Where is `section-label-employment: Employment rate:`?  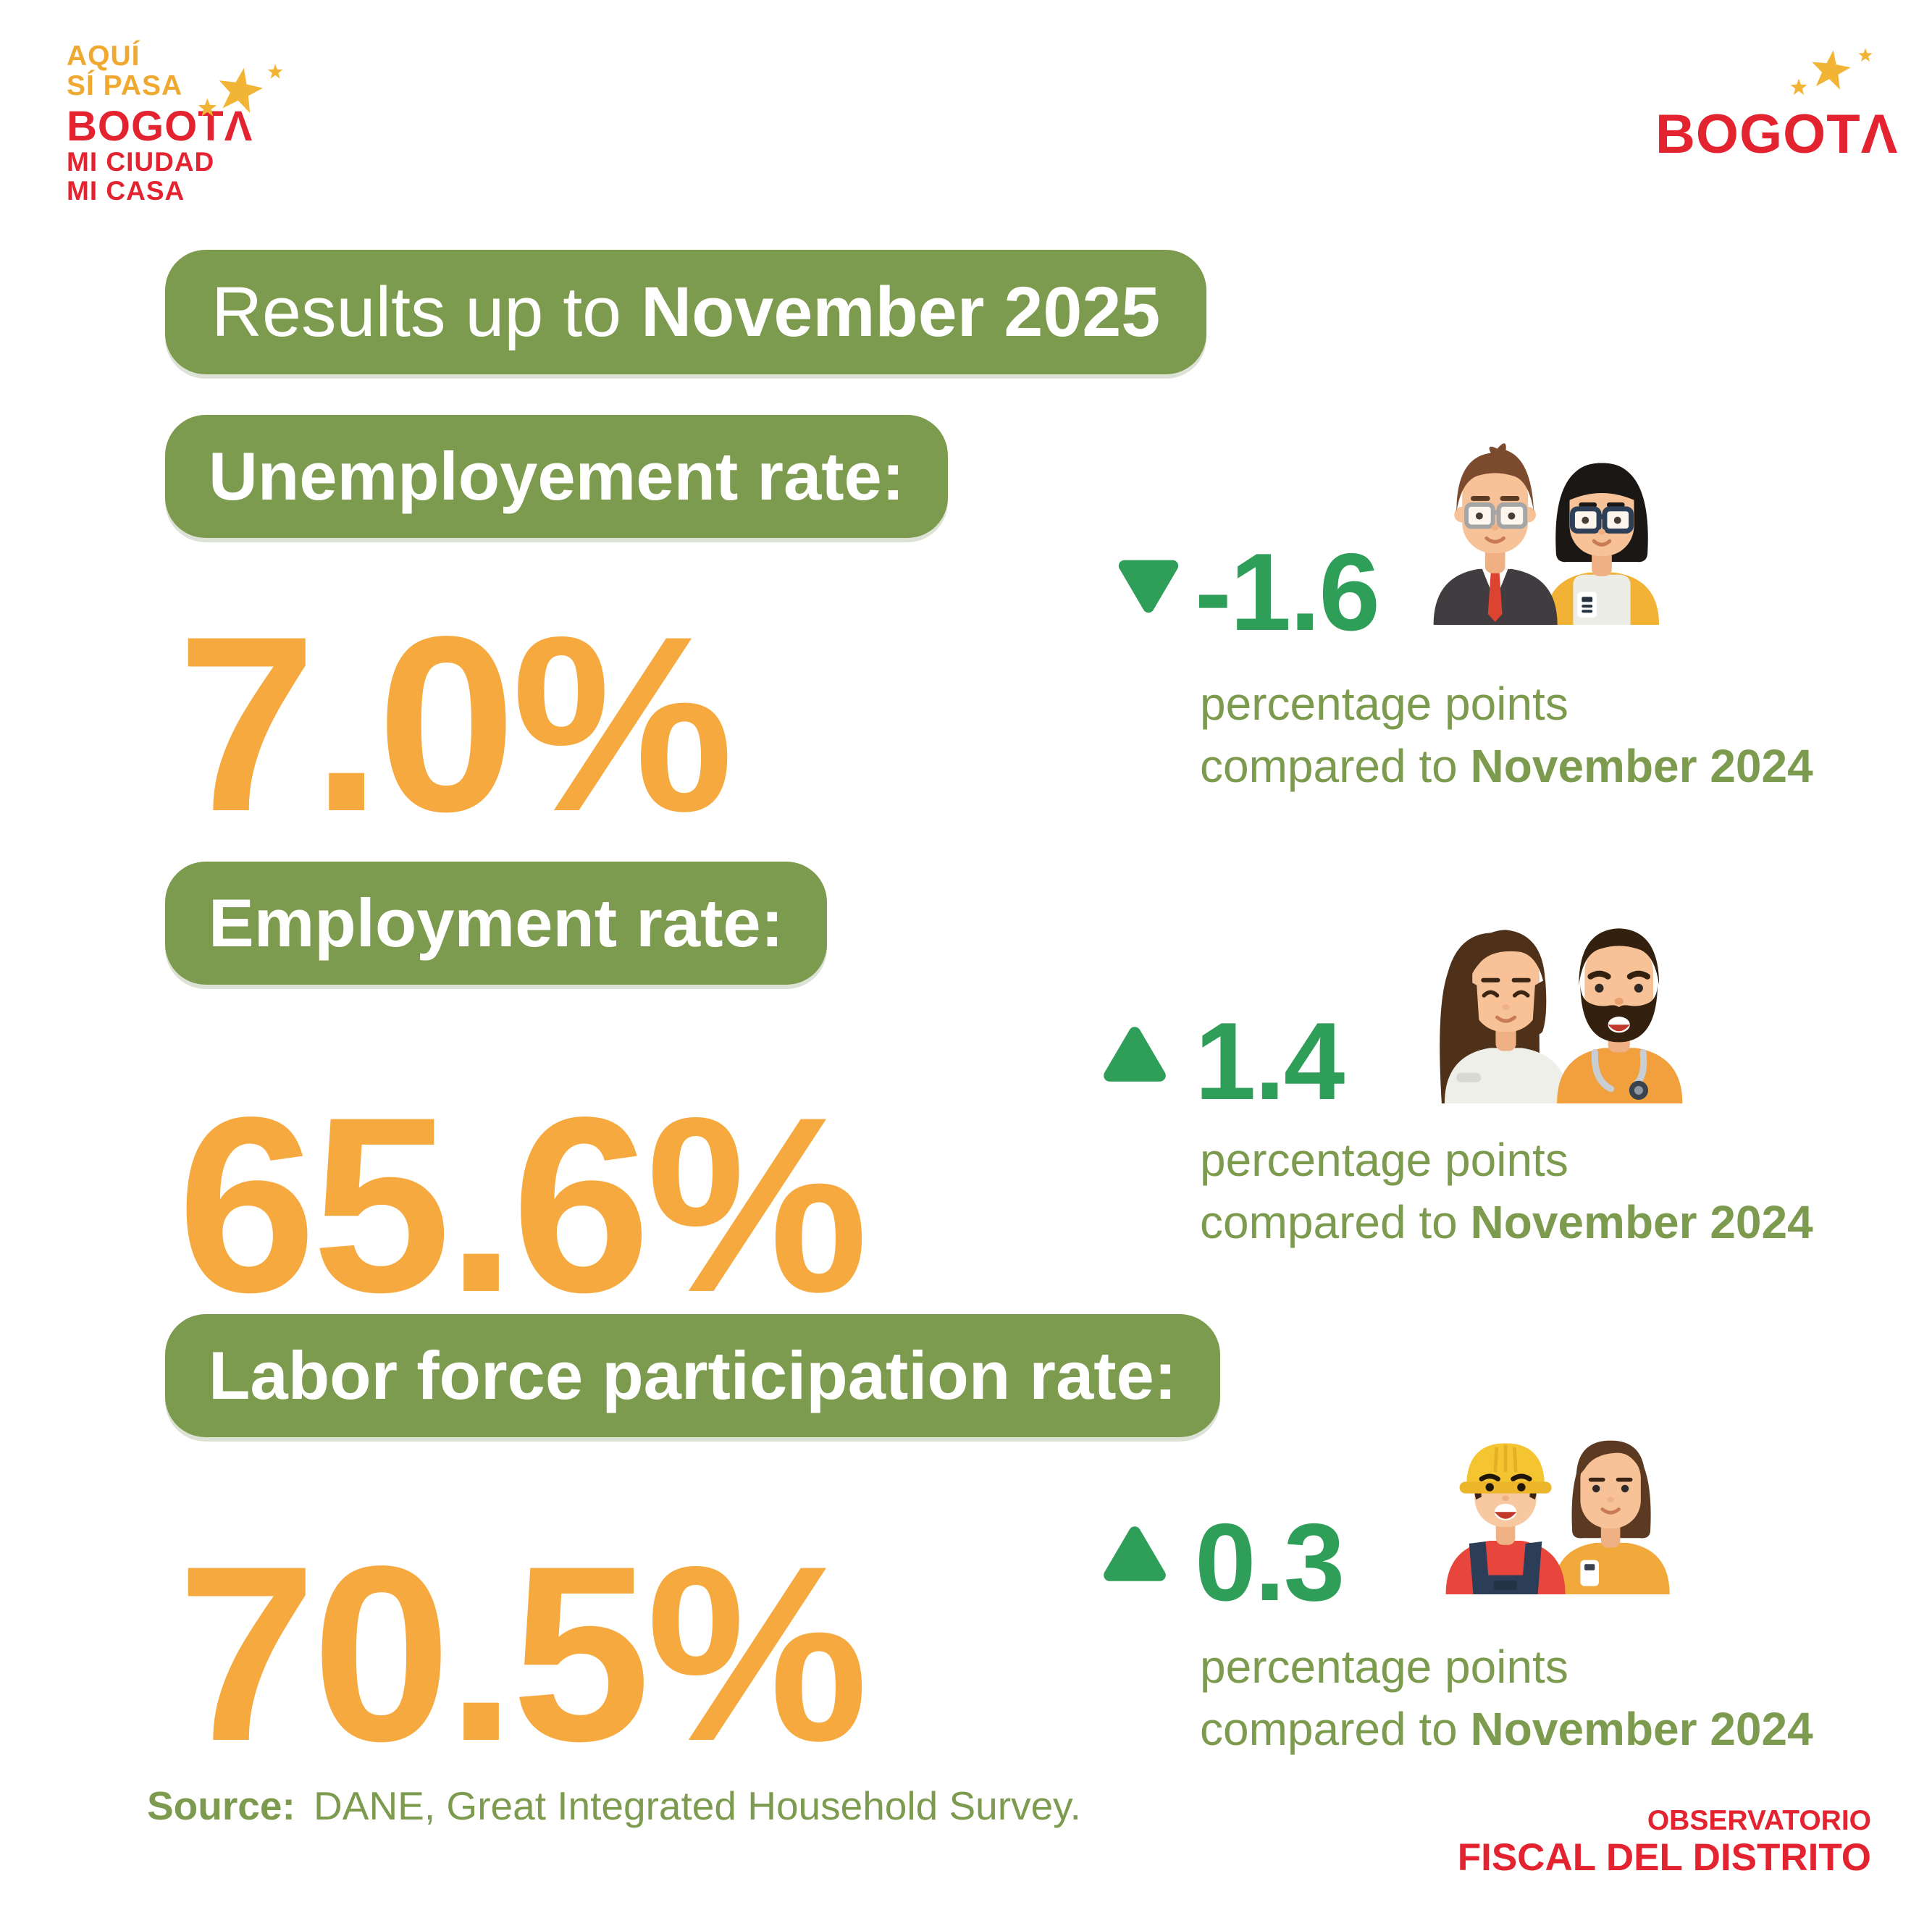
section-label-employment: Employment rate: is located at coordinates (496, 924).